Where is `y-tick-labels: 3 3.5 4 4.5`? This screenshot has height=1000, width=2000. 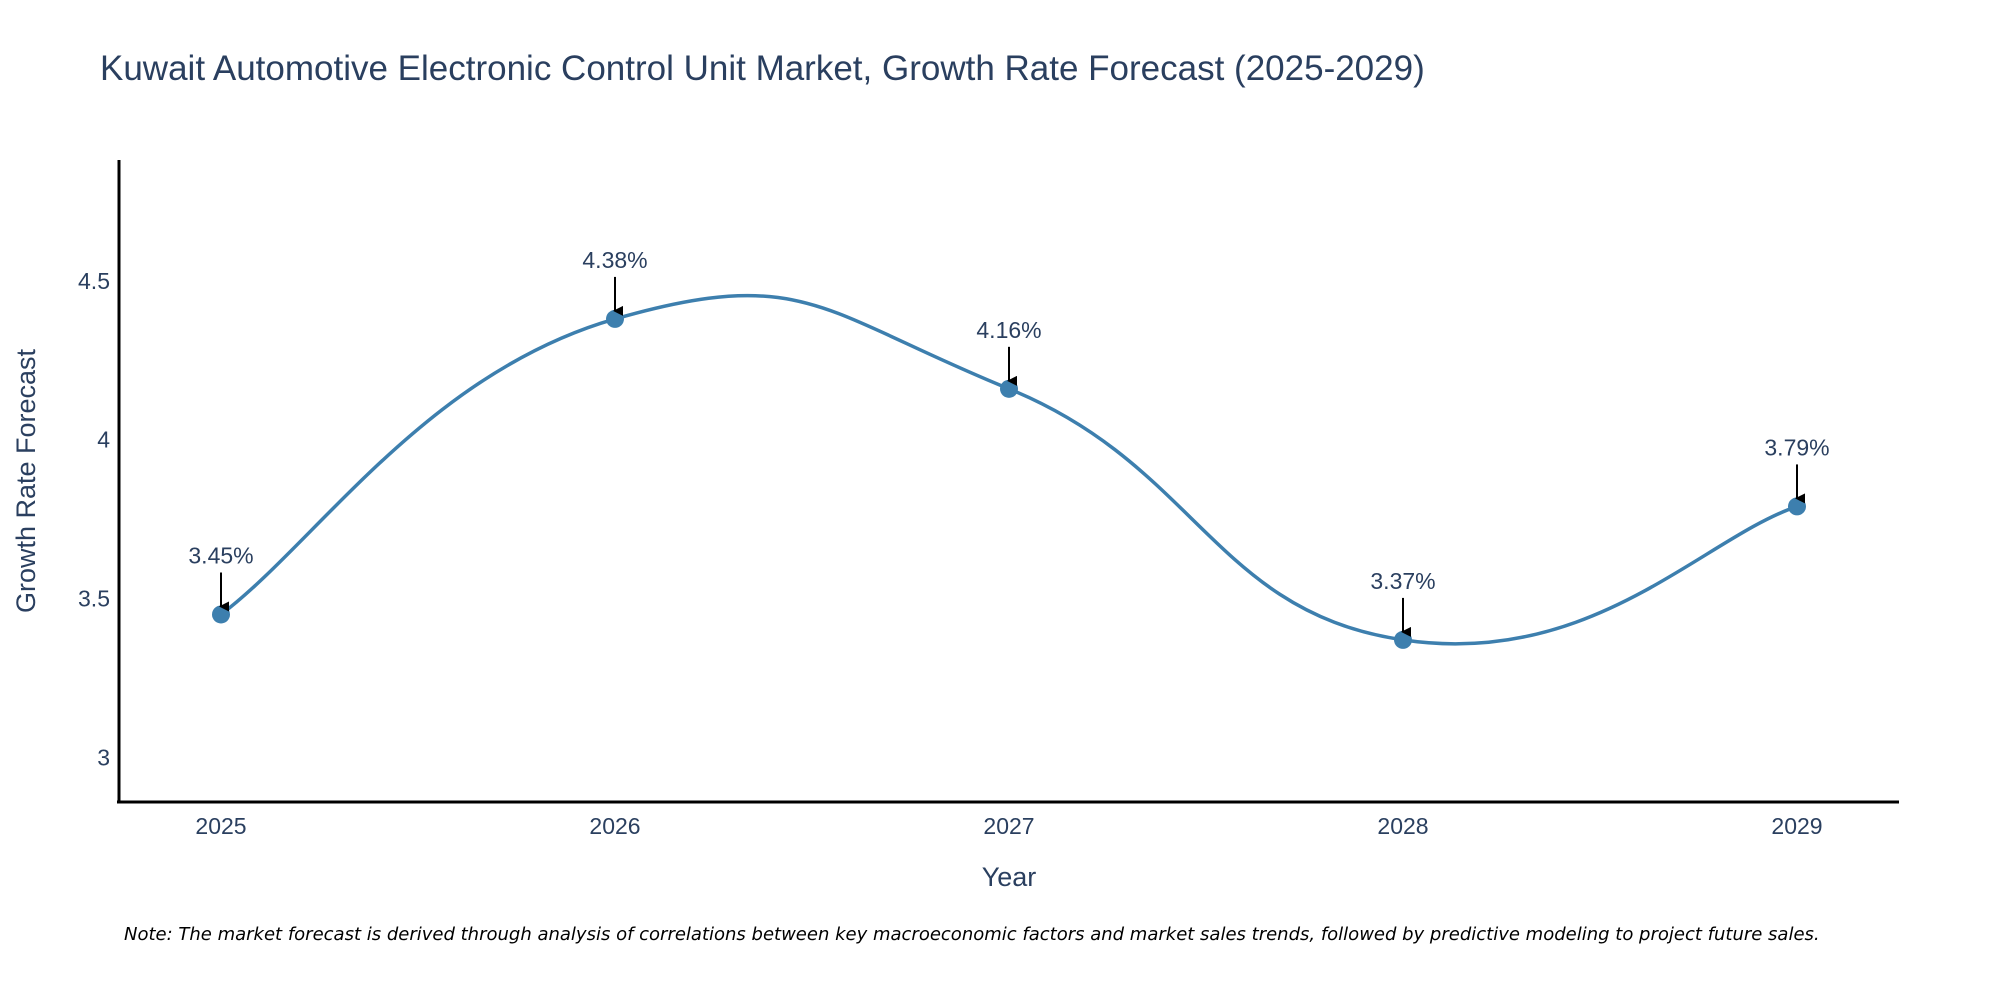 y-tick-labels: 3 3.5 4 4.5 is located at coordinates (94, 519).